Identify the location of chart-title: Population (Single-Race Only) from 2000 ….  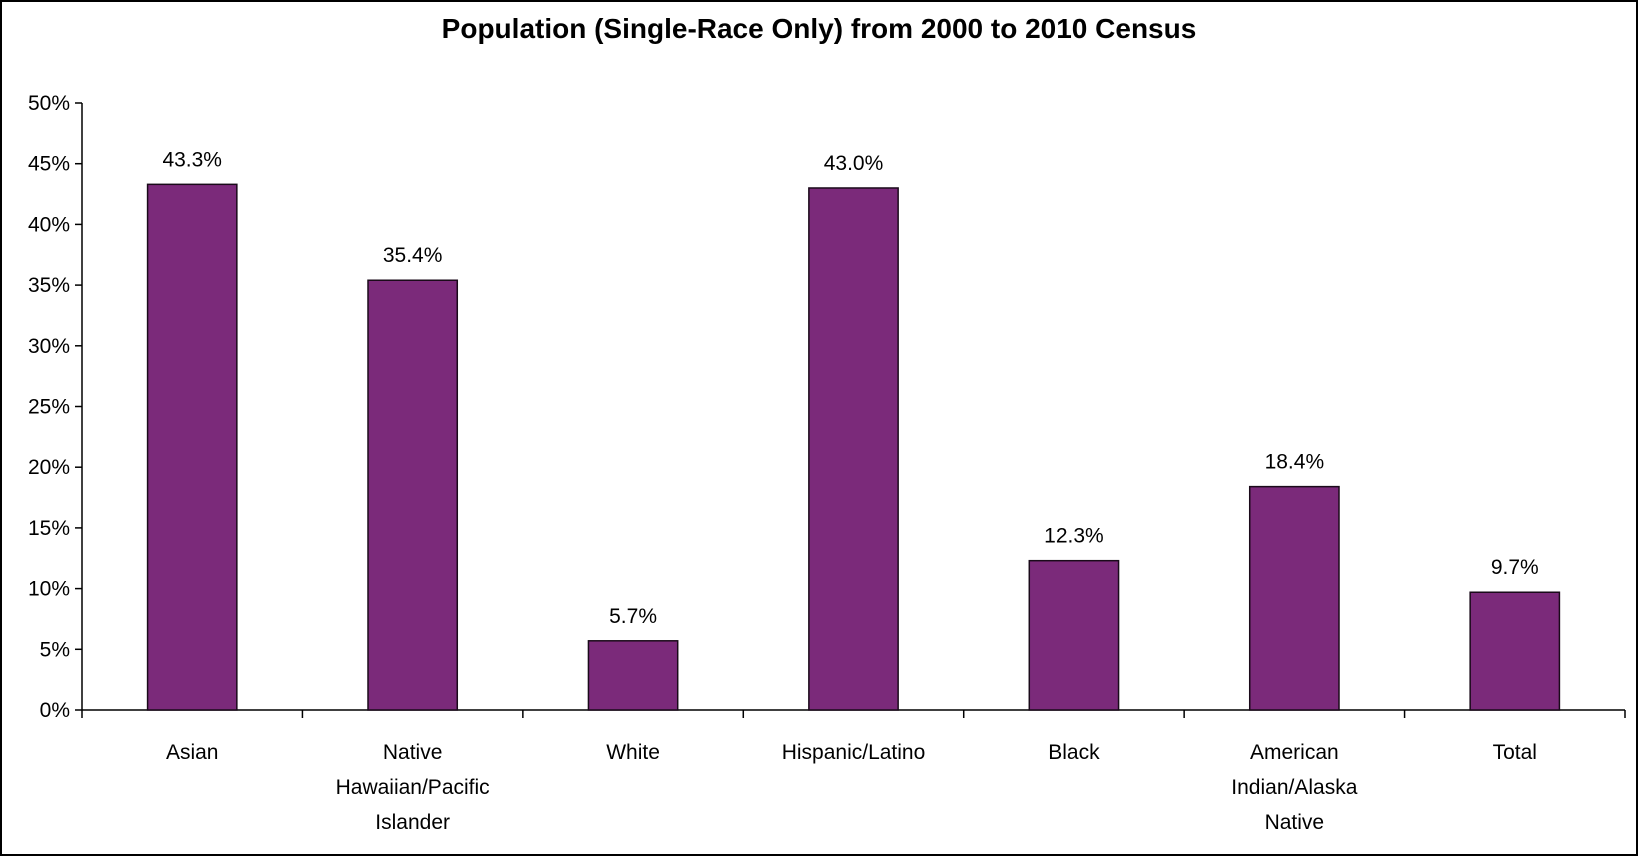
(819, 28).